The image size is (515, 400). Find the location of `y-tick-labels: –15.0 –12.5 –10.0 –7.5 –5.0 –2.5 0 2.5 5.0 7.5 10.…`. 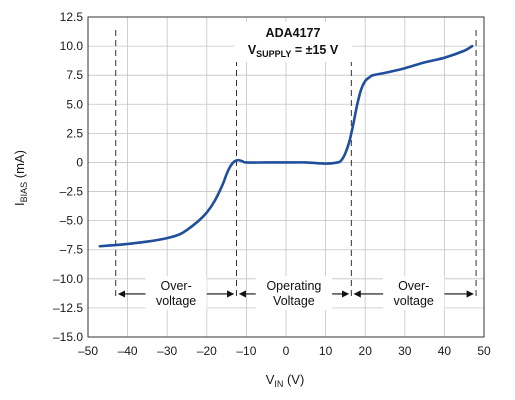

y-tick-labels: –15.0 –12.5 –10.0 –7.5 –5.0 –2.5 0 2.5 5.0 7.5 10.… is located at coordinates (68, 177).